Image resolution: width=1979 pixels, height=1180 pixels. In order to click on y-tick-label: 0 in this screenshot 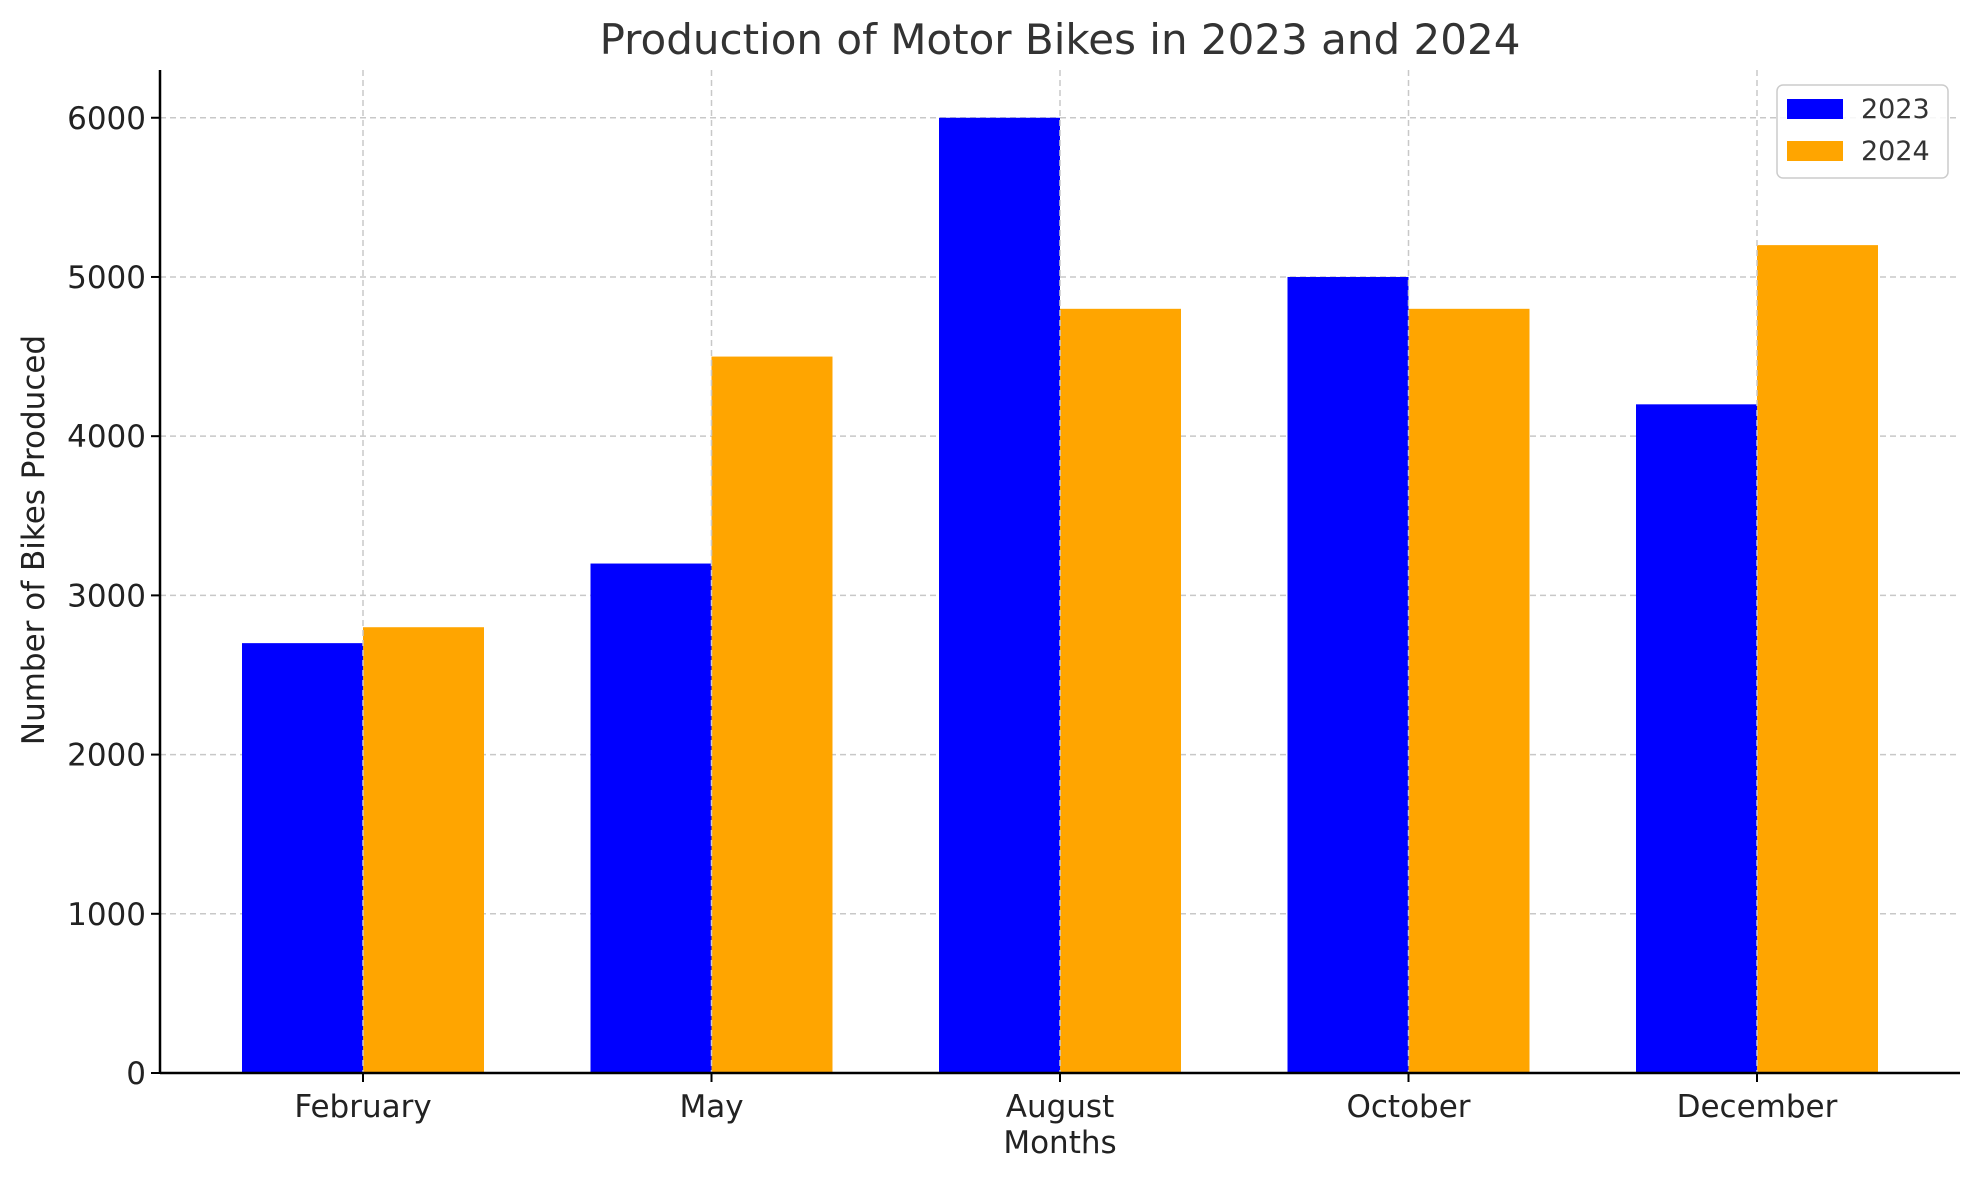, I will do `click(136, 1074)`.